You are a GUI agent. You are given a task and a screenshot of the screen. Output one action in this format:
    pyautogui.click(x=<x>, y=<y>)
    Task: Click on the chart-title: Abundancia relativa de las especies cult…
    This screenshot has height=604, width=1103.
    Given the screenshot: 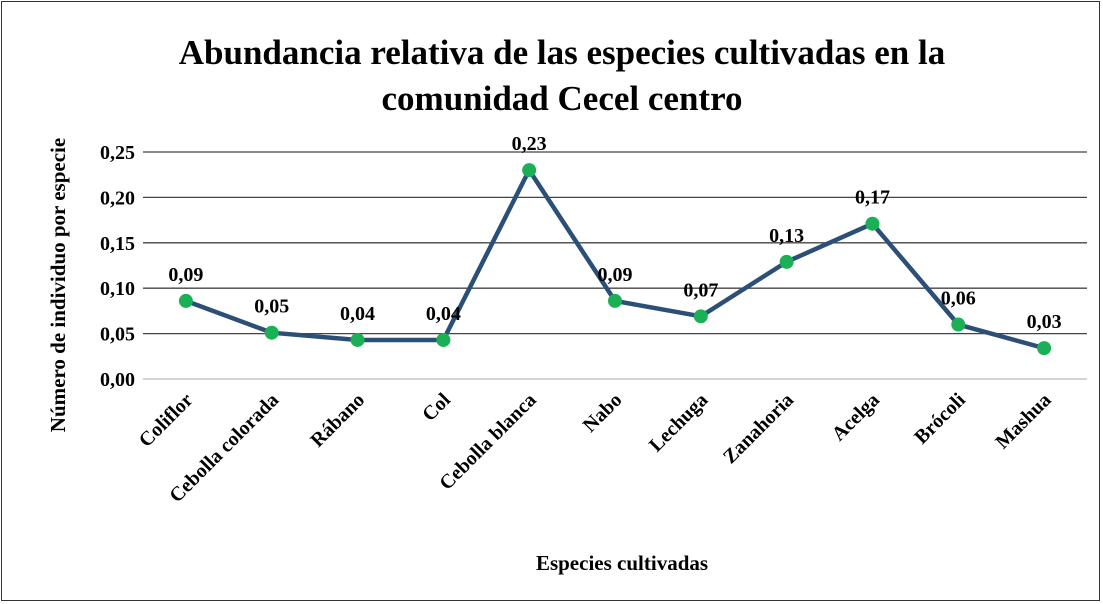 What is the action you would take?
    pyautogui.click(x=562, y=75)
    